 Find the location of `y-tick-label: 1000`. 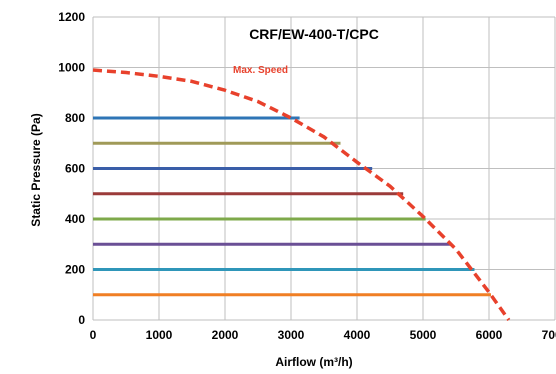

y-tick-label: 1000 is located at coordinates (71, 68).